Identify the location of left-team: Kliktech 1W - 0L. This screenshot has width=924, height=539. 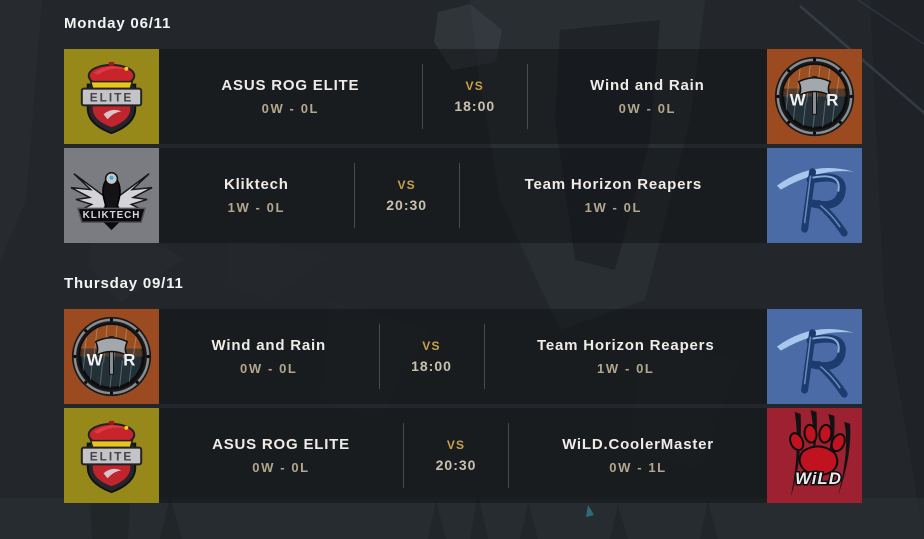
(256, 195).